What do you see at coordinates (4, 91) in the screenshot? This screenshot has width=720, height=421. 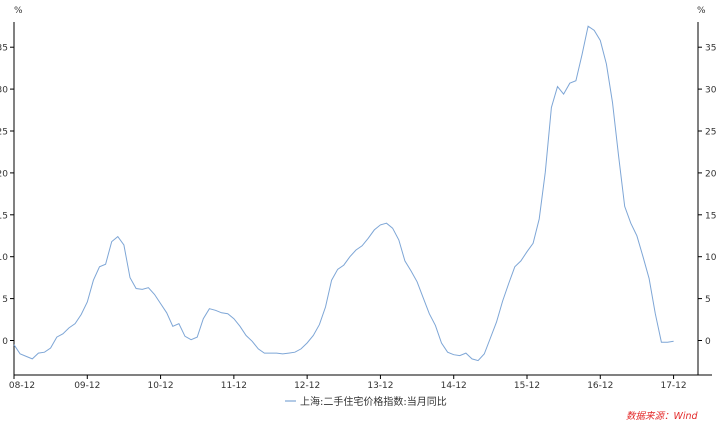 I see `left-tick-label: 30` at bounding box center [4, 91].